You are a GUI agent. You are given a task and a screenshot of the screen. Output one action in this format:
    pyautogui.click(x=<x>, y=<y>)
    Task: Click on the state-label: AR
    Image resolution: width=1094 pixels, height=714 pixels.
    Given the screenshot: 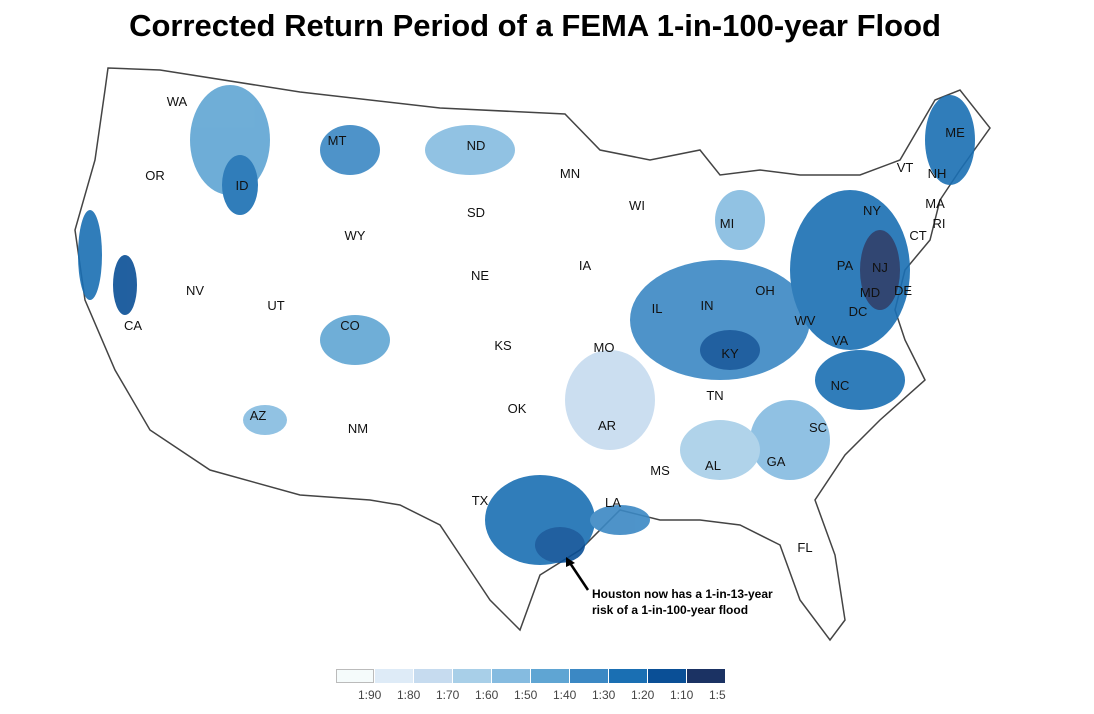 What is the action you would take?
    pyautogui.click(x=607, y=425)
    